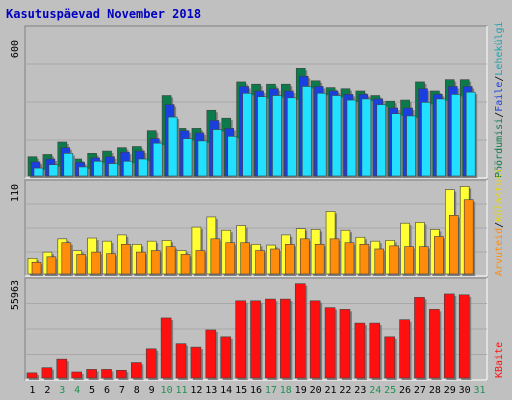 The width and height of the screenshot is (512, 400). What do you see at coordinates (381, 140) in the screenshot?
I see `bar-lehekülgi-day-24` at bounding box center [381, 140].